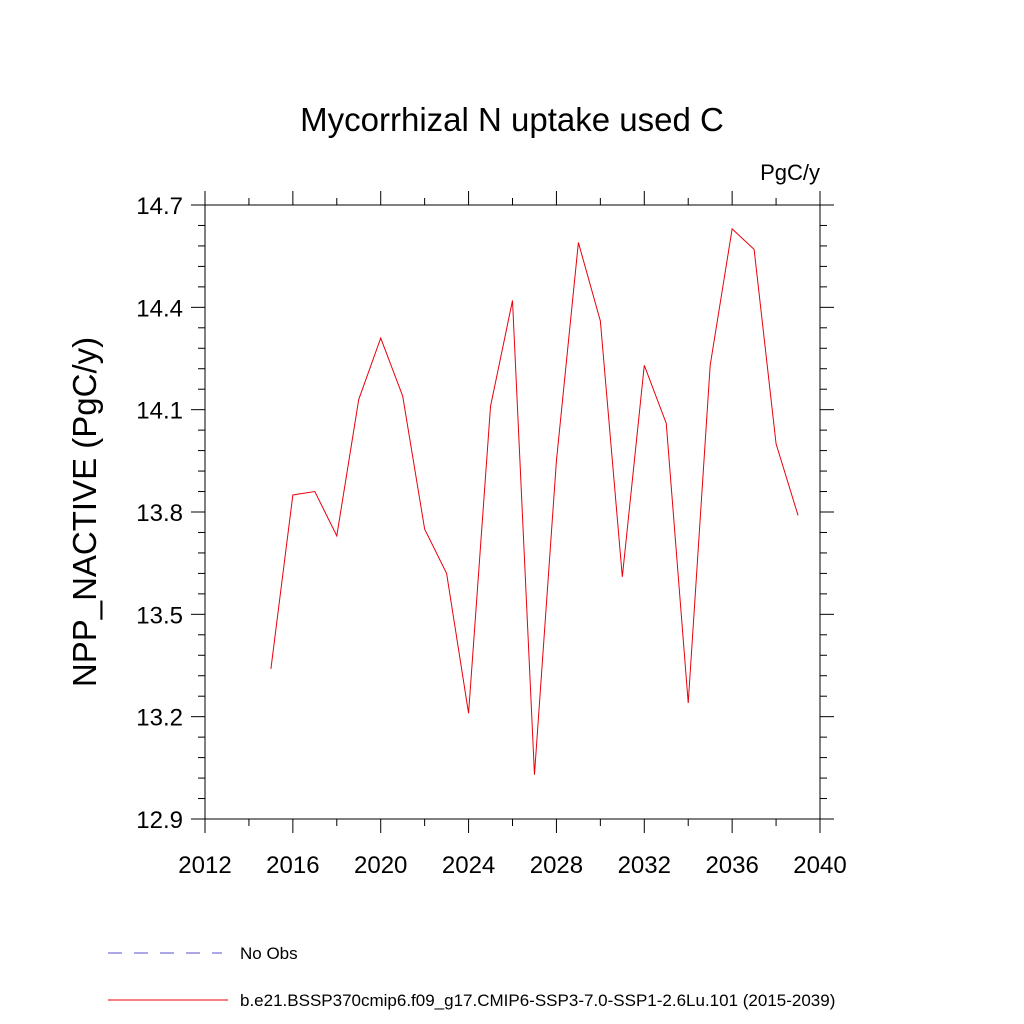 This screenshot has height=1024, width=1024. Describe the element at coordinates (159, 820) in the screenshot. I see `y-tick-label: 12.9` at that location.